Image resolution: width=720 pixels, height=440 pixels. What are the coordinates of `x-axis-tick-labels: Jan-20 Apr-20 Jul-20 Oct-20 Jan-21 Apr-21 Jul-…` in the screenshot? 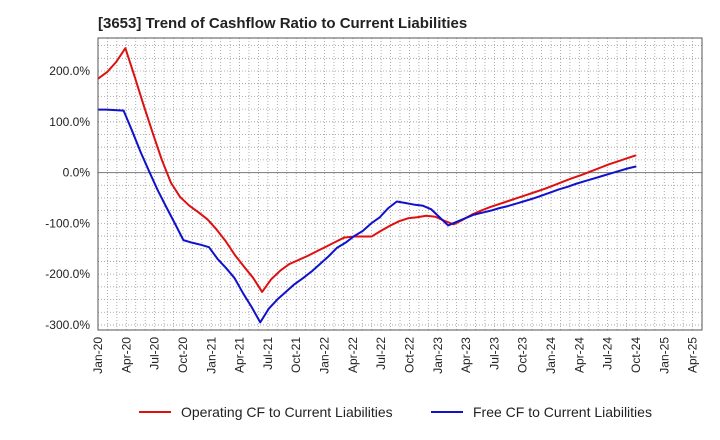 It's located at (395, 355).